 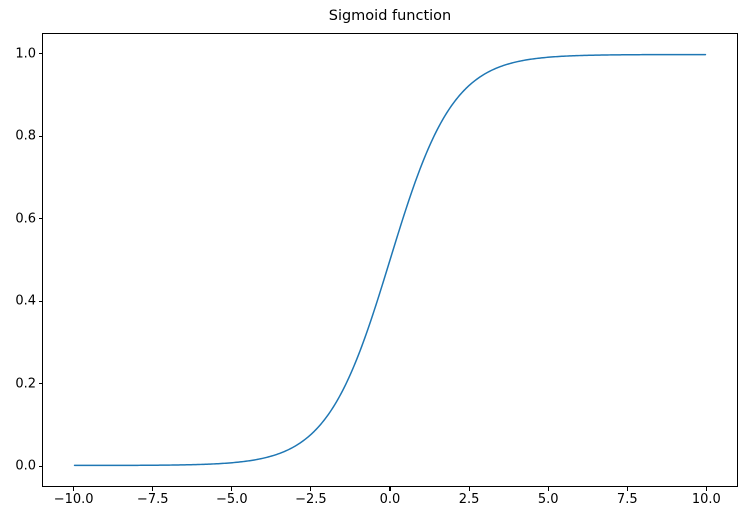 I want to click on x-tick-label: 10.0, so click(x=706, y=499).